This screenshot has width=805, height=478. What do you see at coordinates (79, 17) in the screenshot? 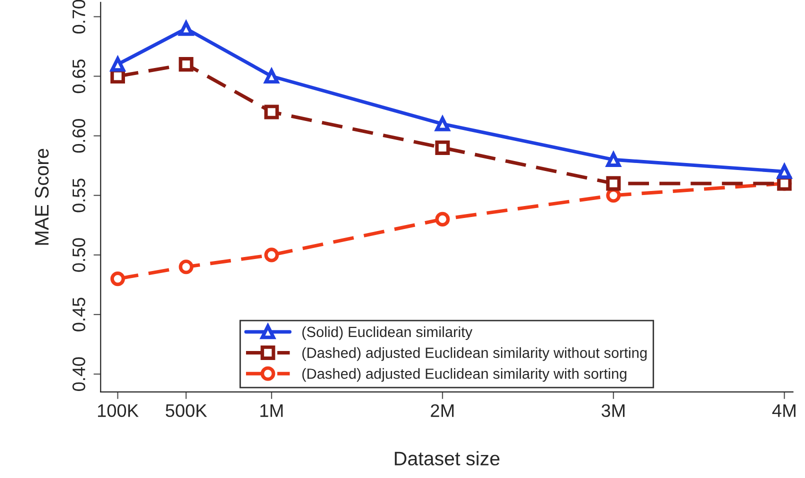
I see `y-tick-label: 0.70` at bounding box center [79, 17].